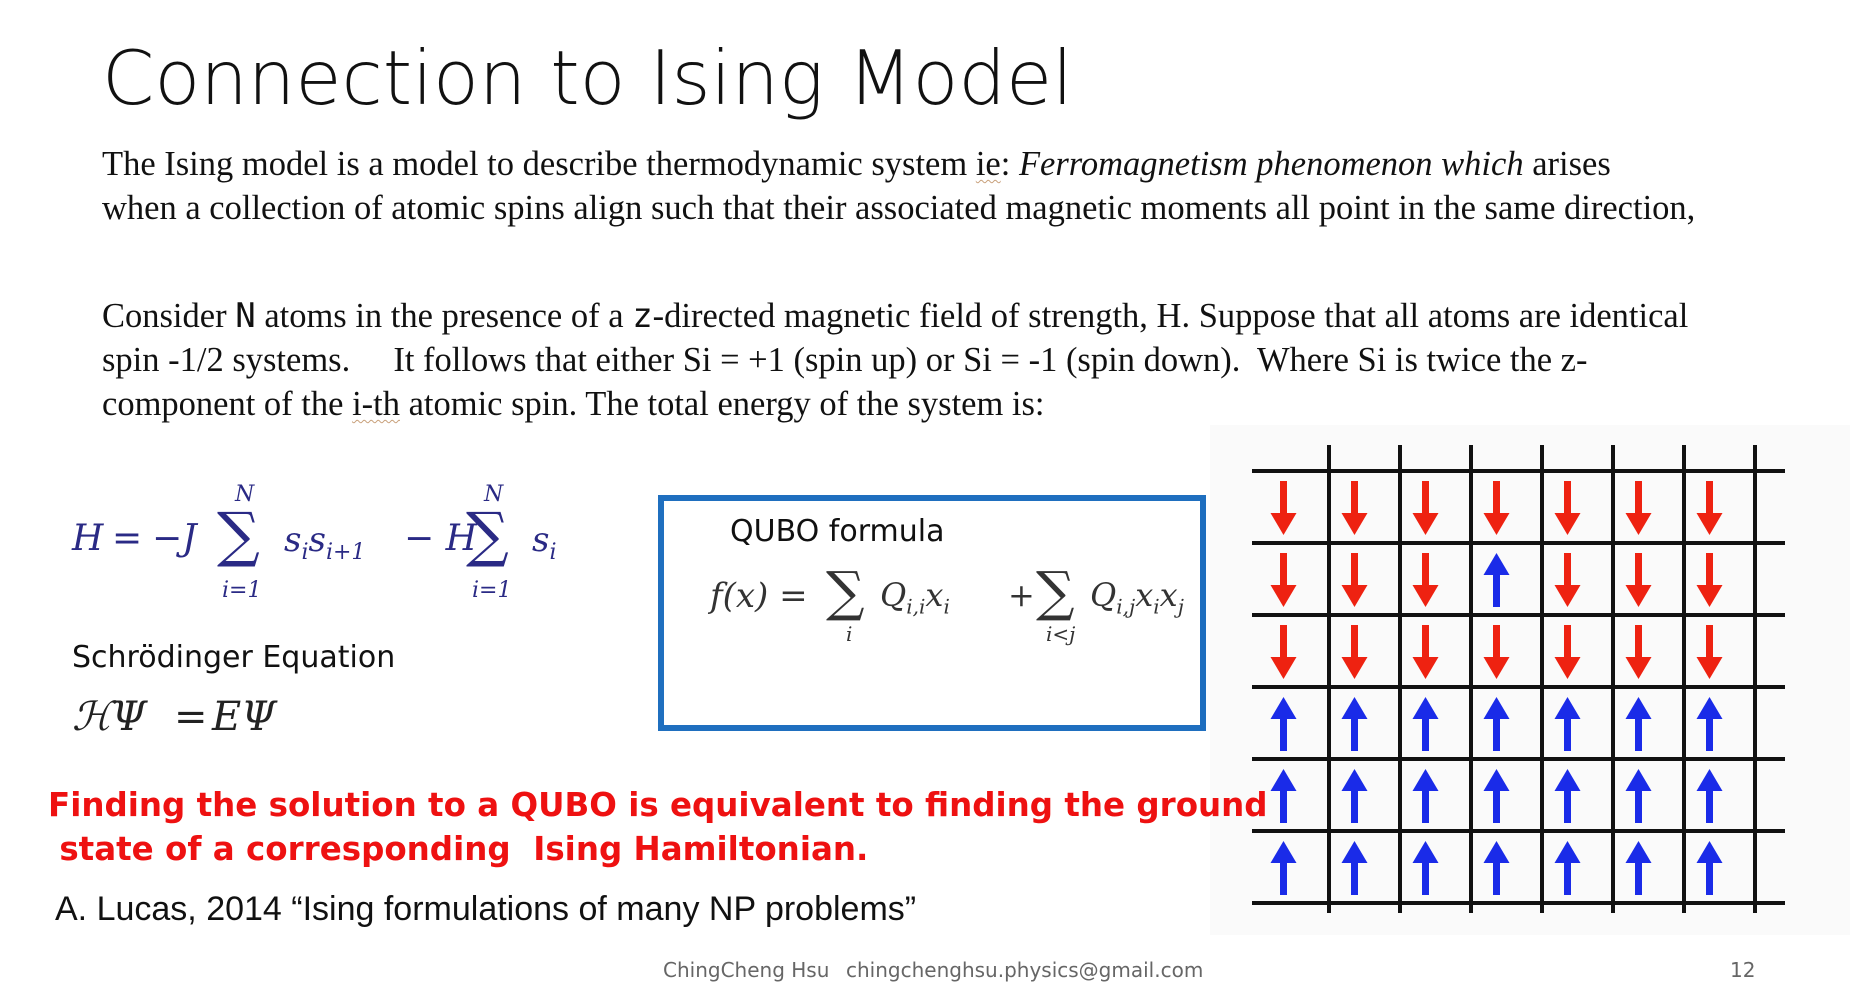  What do you see at coordinates (245, 494) in the screenshot?
I see `sum-upper-1: N` at bounding box center [245, 494].